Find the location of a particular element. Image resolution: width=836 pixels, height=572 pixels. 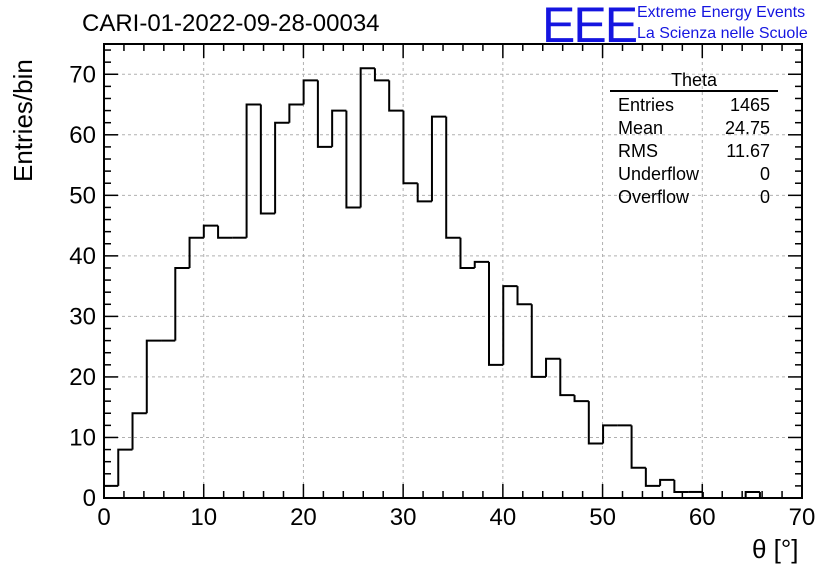

y-tick-label: 50 is located at coordinates (82, 195).